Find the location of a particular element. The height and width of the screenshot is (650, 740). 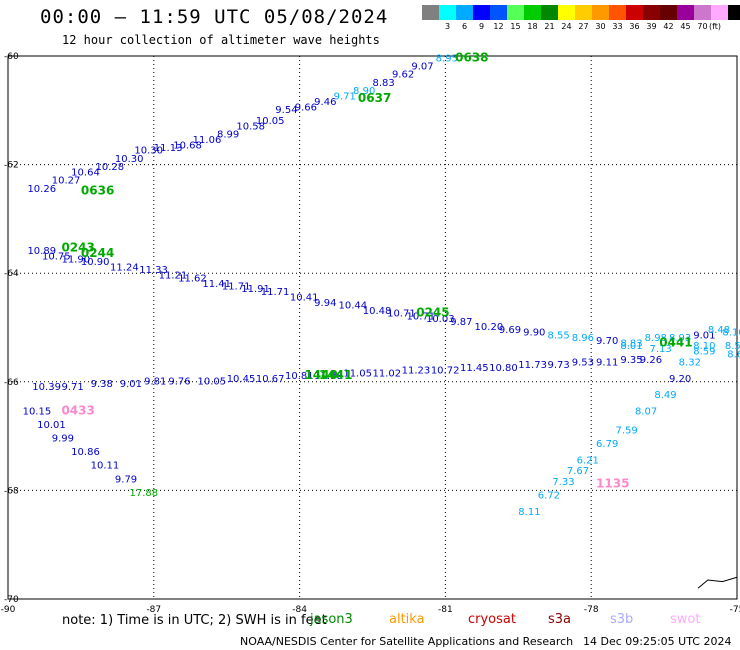

wave-height-label: 8.69 is located at coordinates (733, 354).